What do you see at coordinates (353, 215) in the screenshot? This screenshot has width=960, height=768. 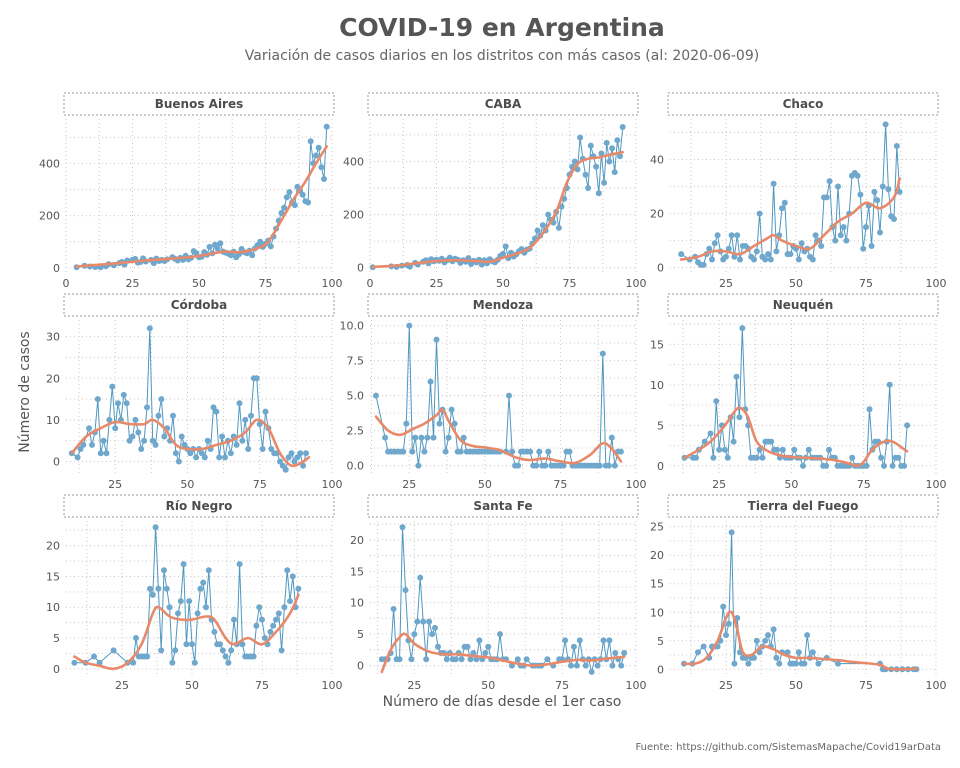 I see `y-tick-label: 200` at bounding box center [353, 215].